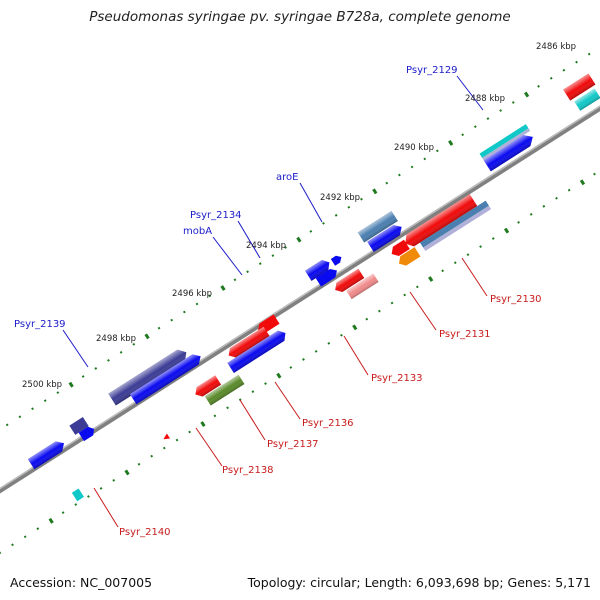 This screenshot has width=600, height=600. I want to click on gene-label-psyr-2139: Psyr_2139, so click(40, 324).